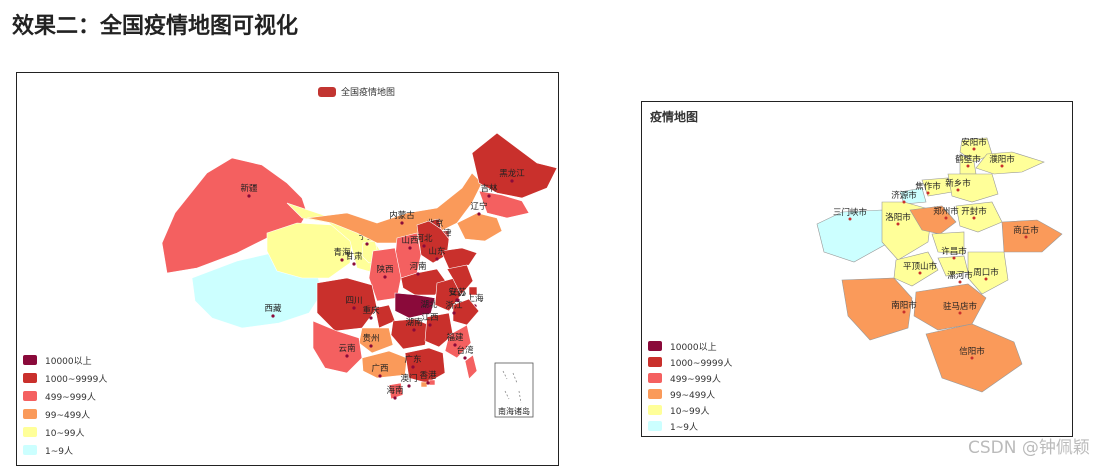 This screenshot has width=1120, height=467. Describe the element at coordinates (371, 310) in the screenshot. I see `region-label: 重庆` at that location.